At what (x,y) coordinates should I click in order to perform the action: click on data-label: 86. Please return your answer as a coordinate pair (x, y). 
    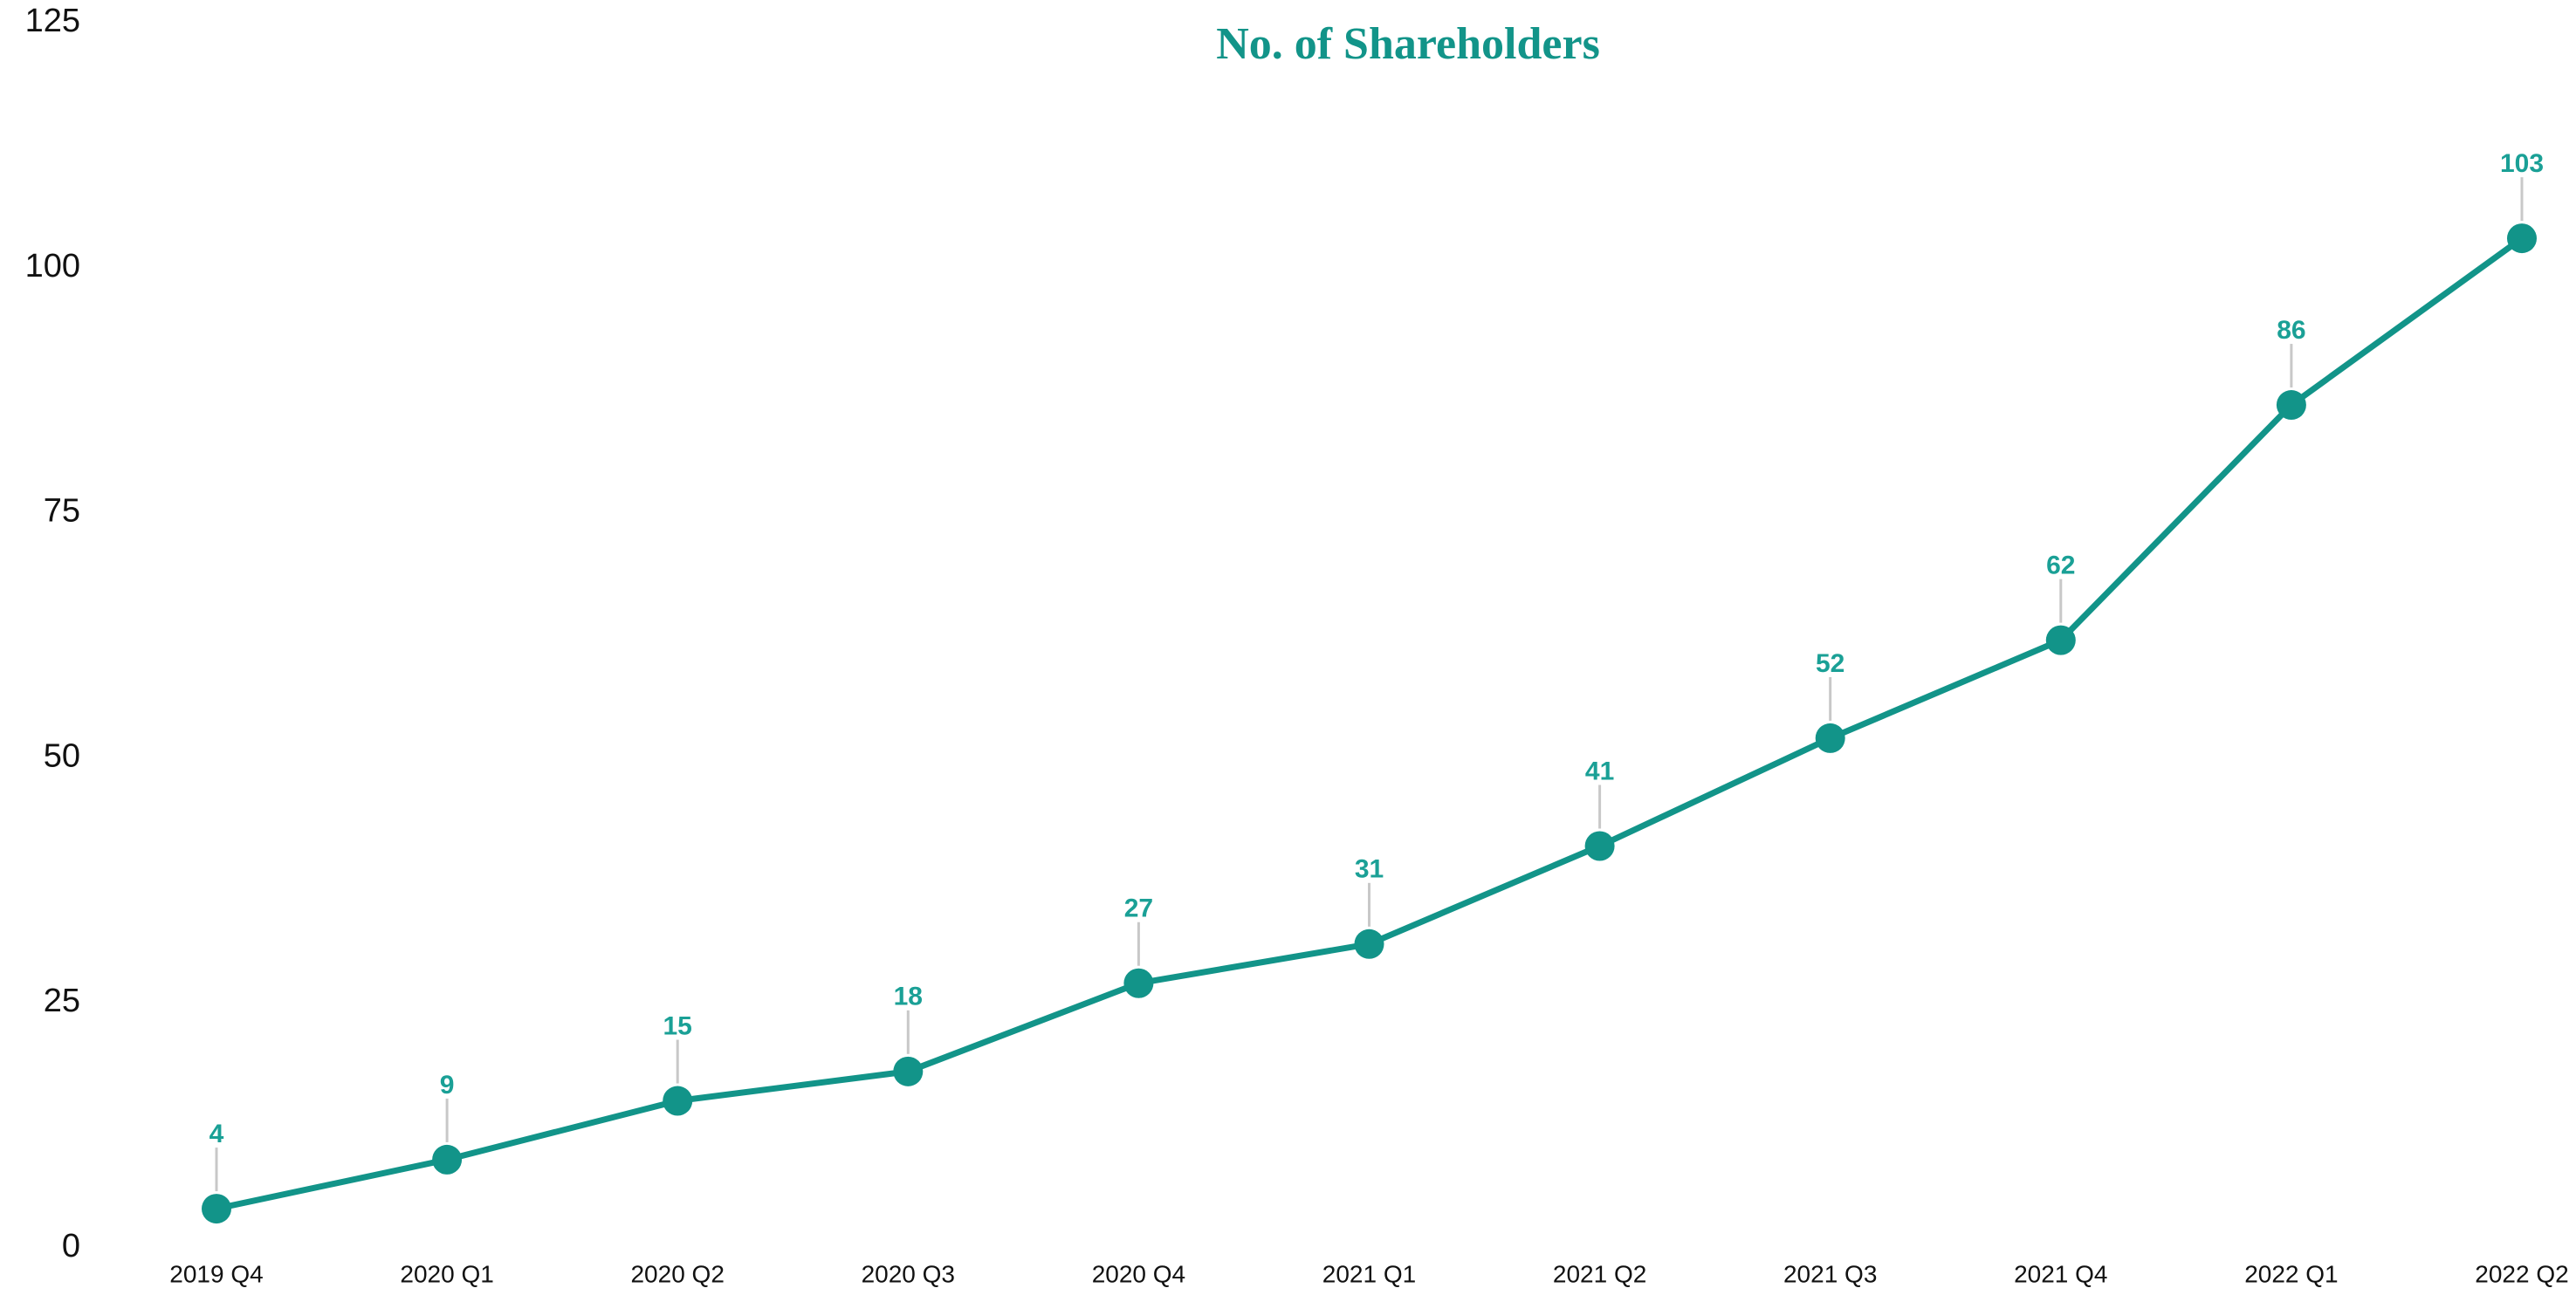
    Looking at the image, I should click on (2291, 331).